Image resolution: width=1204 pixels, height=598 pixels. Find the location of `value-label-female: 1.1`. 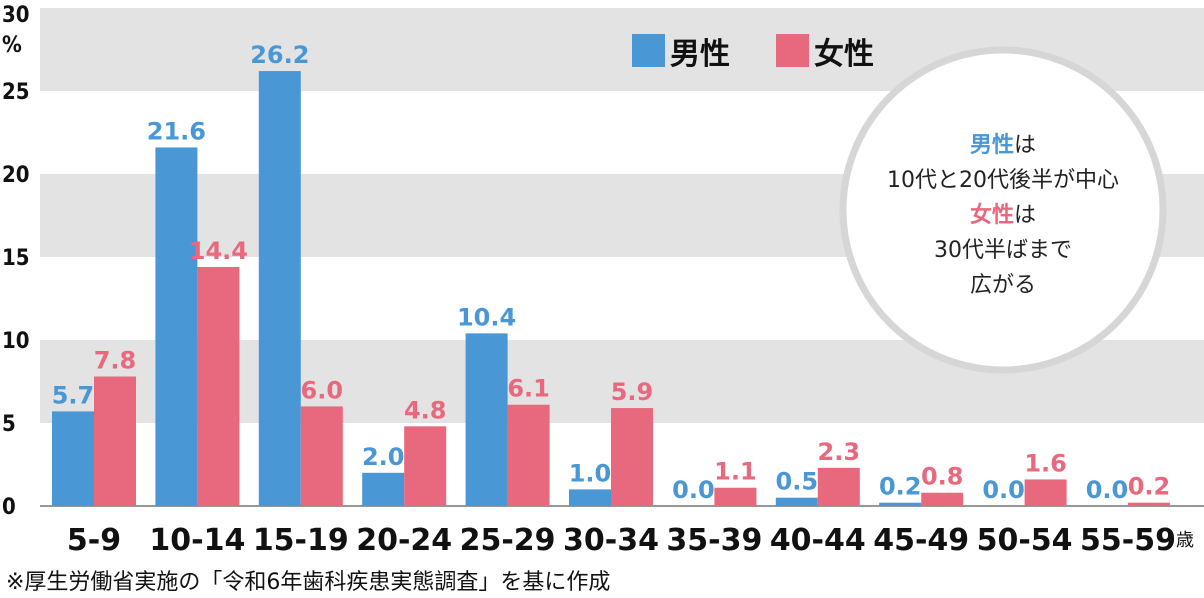

value-label-female: 1.1 is located at coordinates (735, 472).